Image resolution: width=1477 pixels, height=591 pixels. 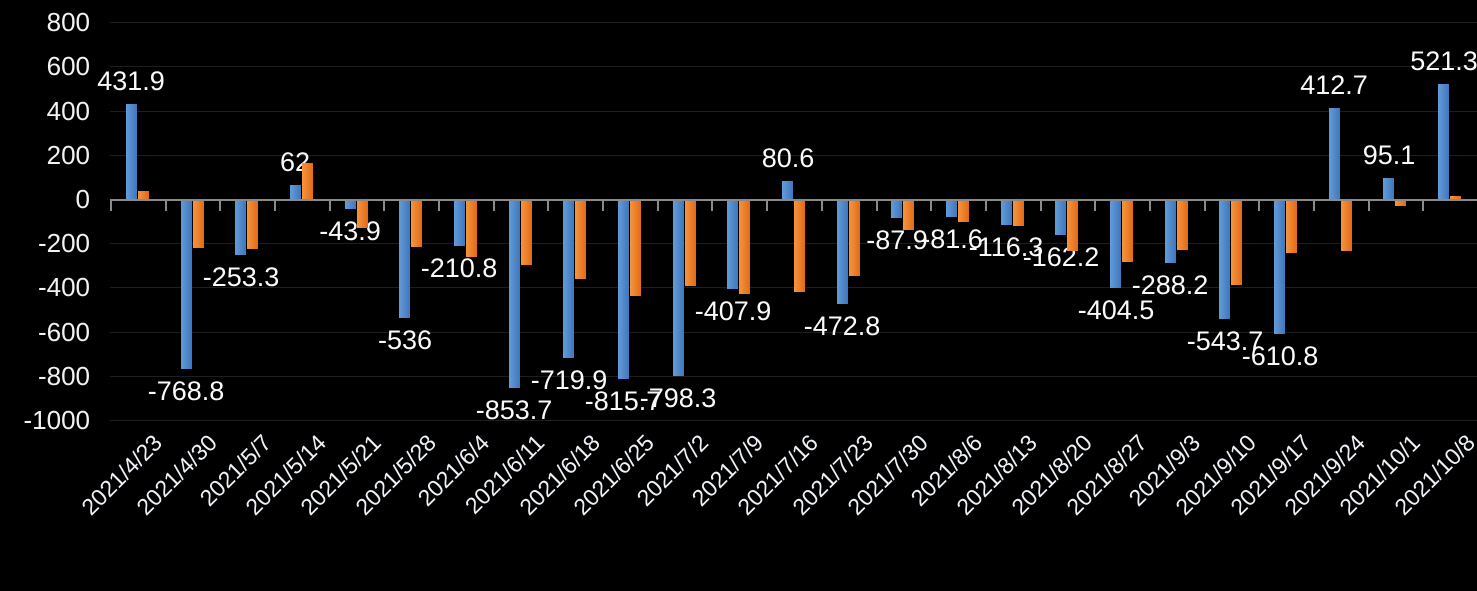 I want to click on data-label: 95.1, so click(x=1389, y=155).